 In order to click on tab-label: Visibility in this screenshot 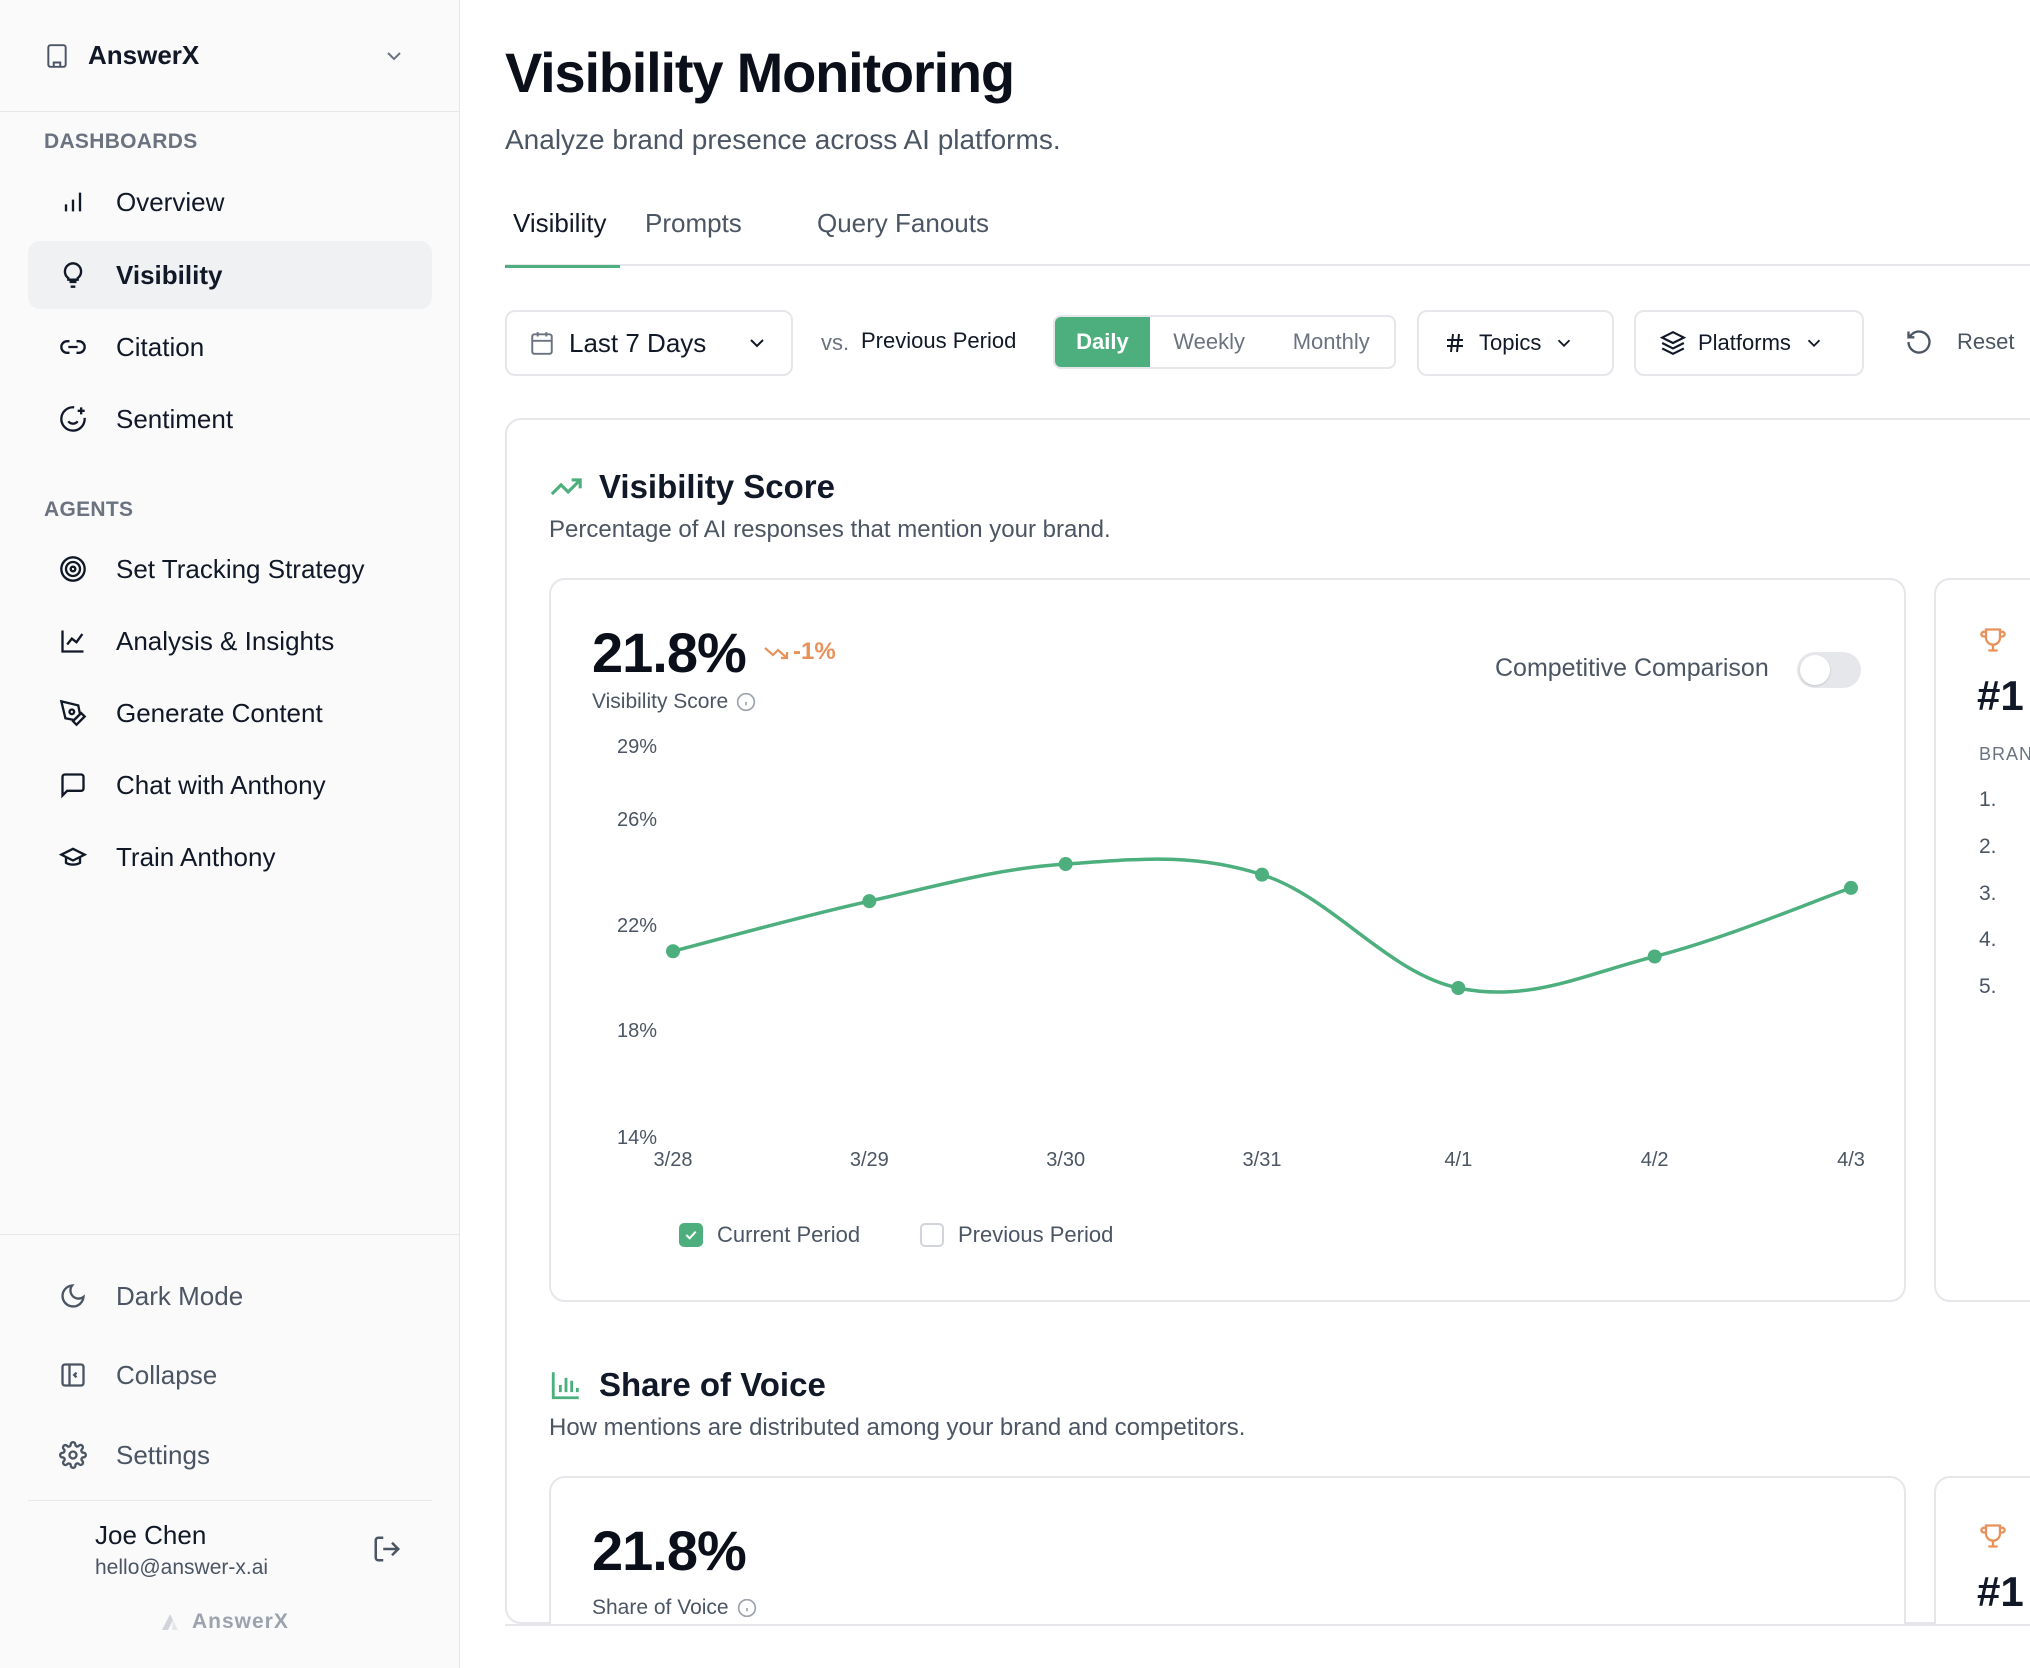, I will do `click(560, 223)`.